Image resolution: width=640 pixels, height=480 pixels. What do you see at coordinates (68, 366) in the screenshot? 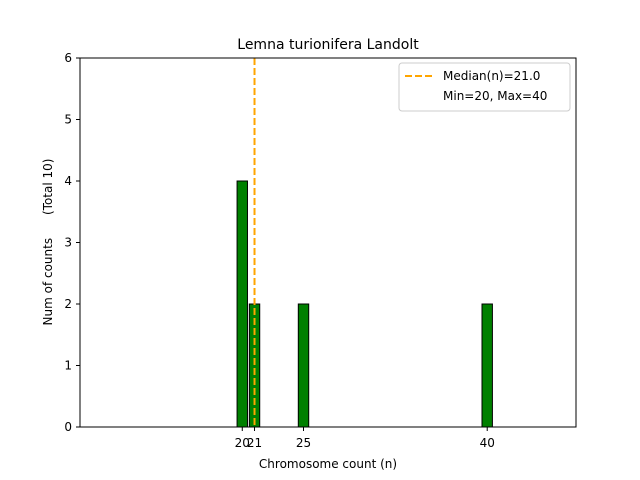
I see `y-tick-label: 1` at bounding box center [68, 366].